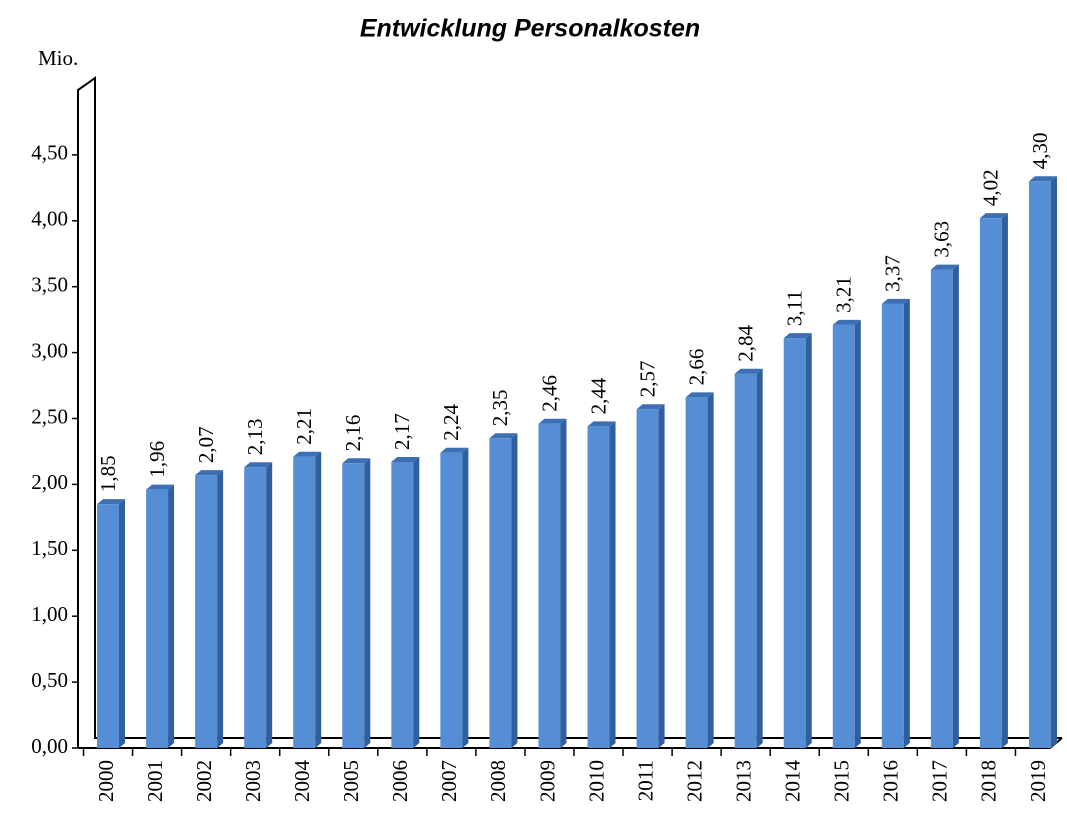 This screenshot has height=819, width=1067. I want to click on data-label: 4,02, so click(991, 187).